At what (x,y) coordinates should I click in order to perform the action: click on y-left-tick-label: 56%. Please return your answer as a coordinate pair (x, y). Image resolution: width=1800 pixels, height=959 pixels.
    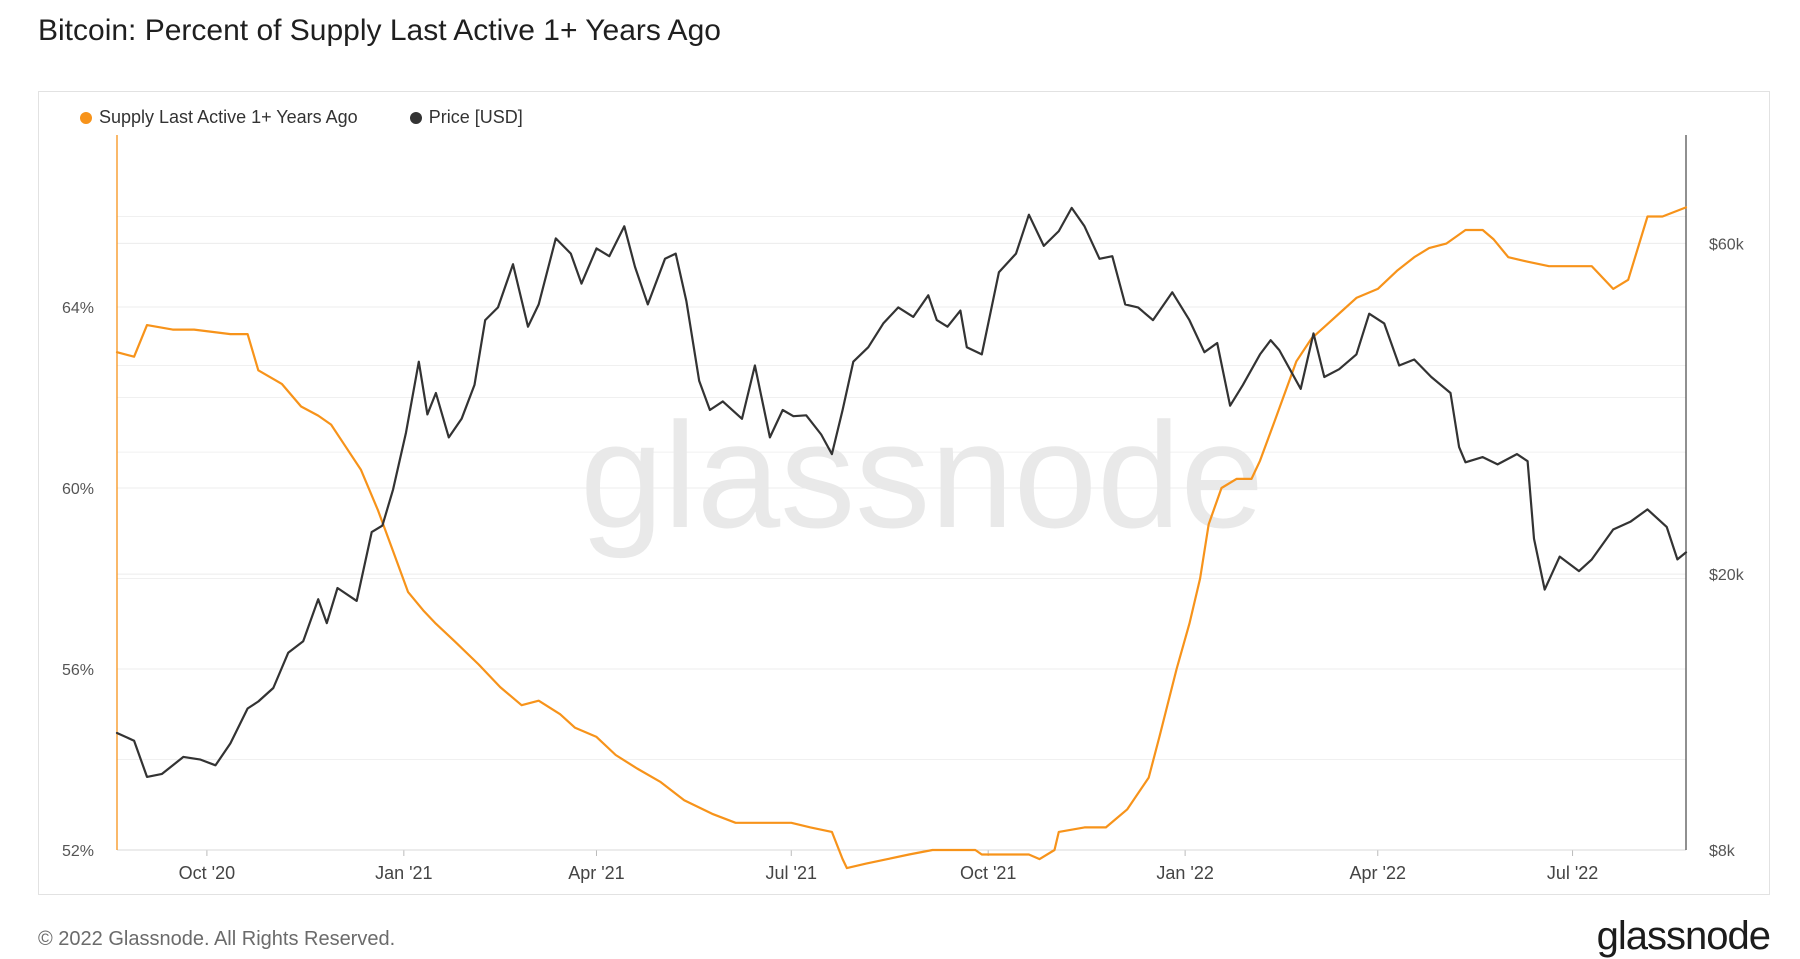
    Looking at the image, I should click on (78, 670).